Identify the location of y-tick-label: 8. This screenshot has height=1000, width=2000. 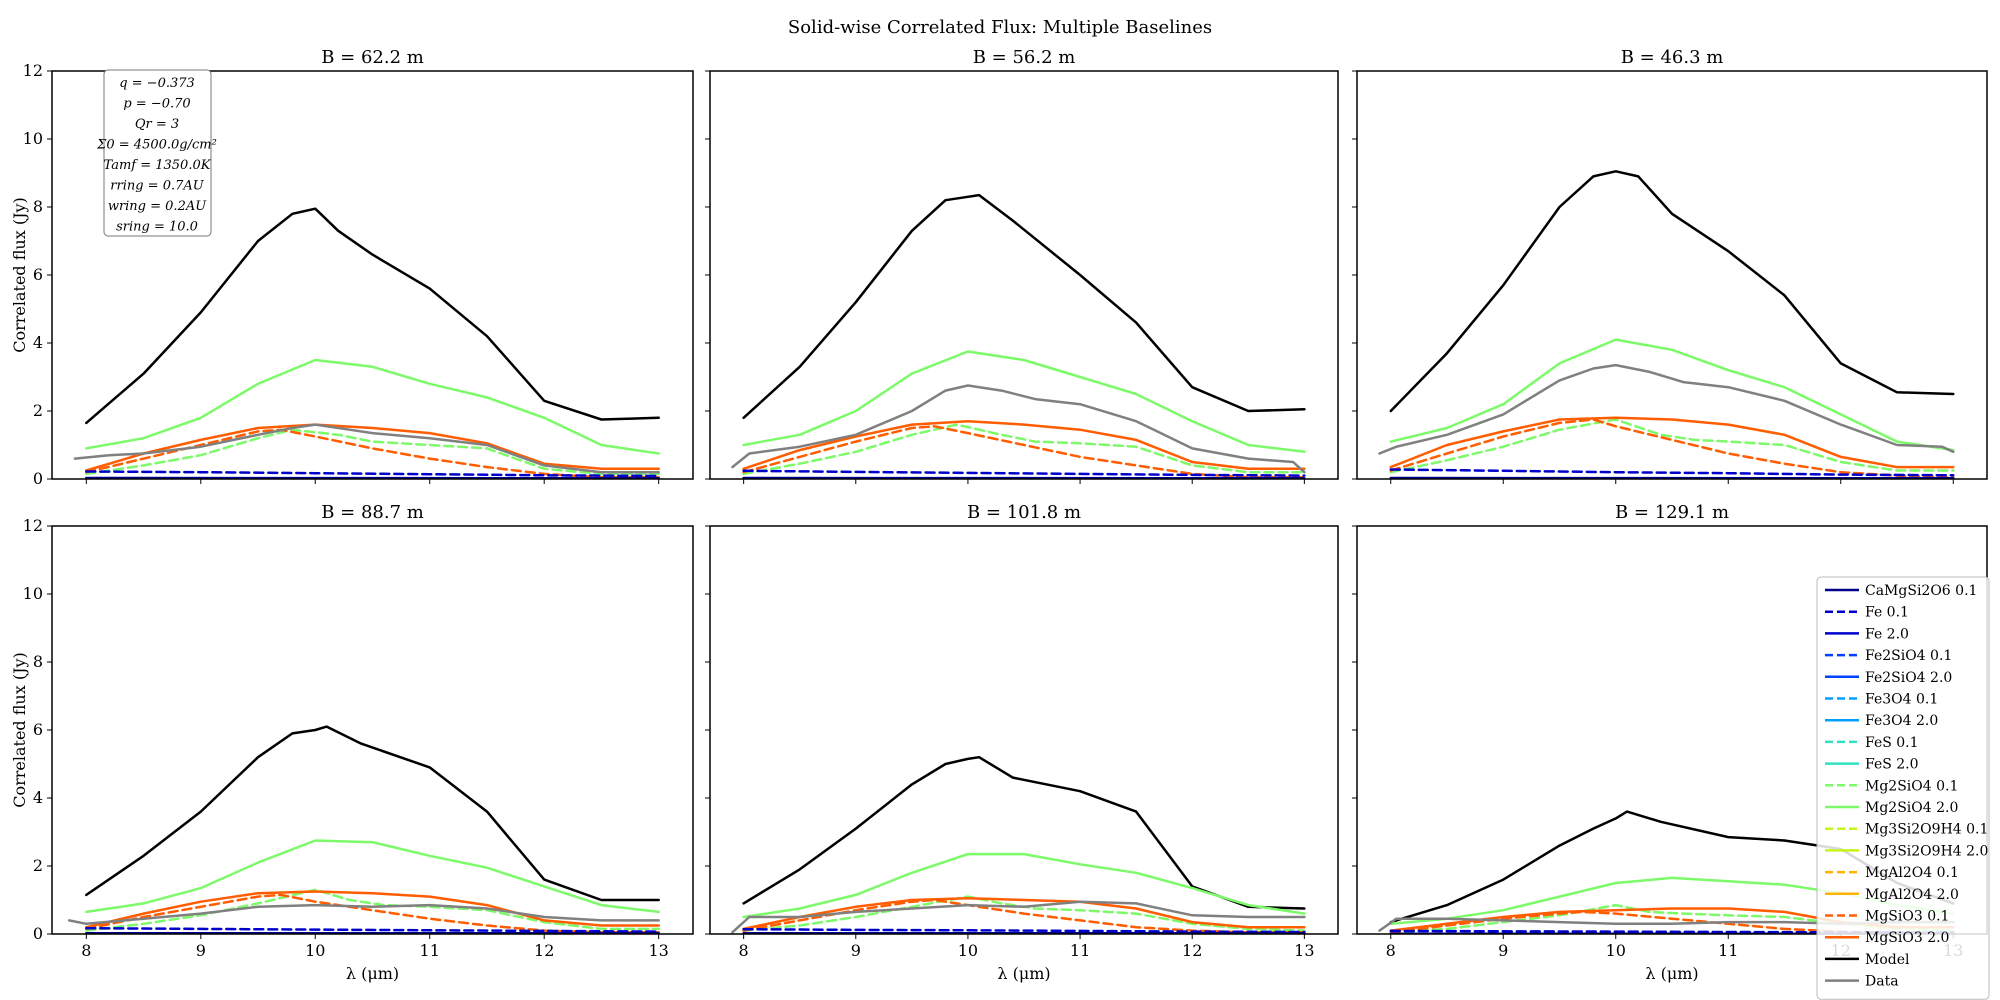
(38, 661).